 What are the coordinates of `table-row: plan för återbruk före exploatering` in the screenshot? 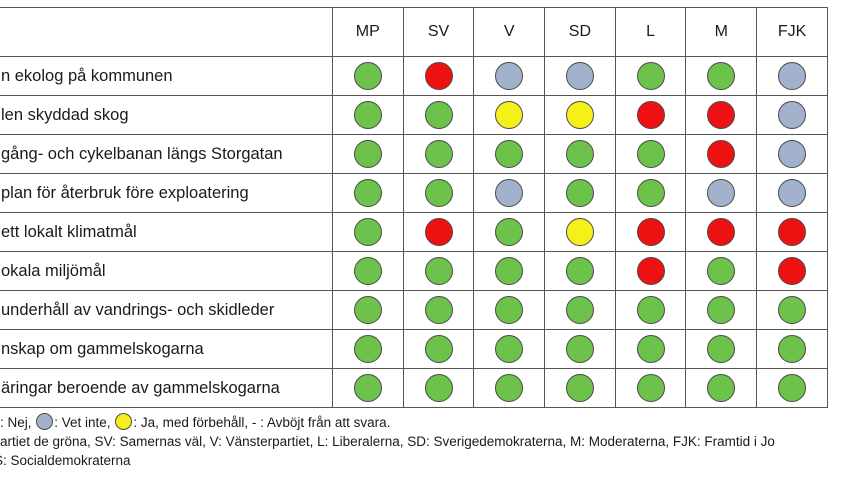 It's located at (414, 193).